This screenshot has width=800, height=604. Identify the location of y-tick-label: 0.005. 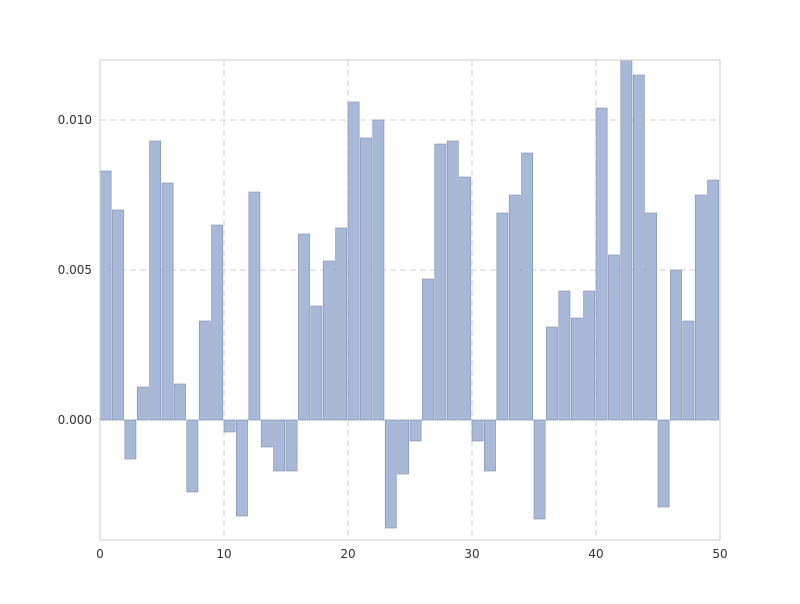
(75, 270).